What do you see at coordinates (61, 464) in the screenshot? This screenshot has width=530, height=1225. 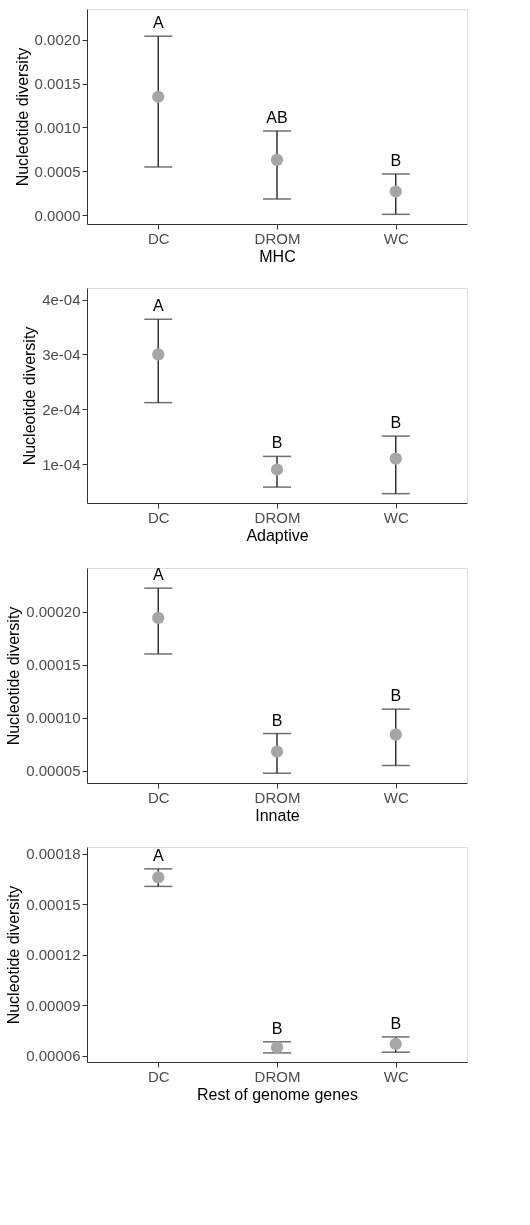 I see `y-tick-label: 1e-04` at bounding box center [61, 464].